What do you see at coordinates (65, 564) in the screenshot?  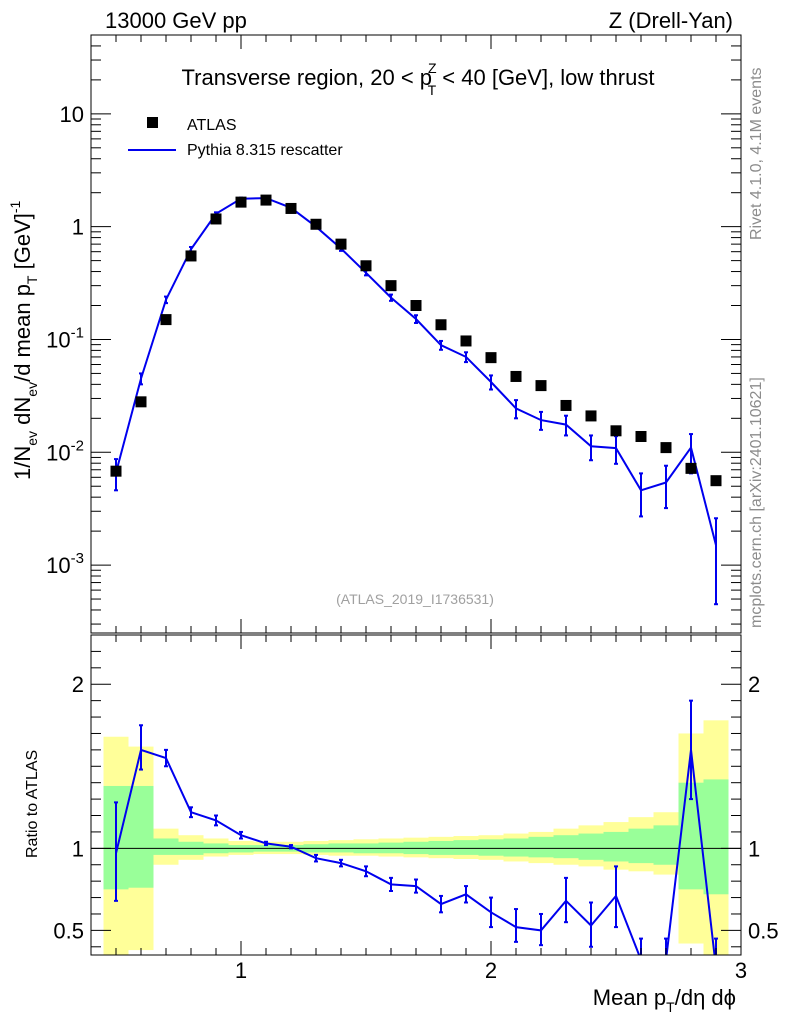 I see `main-y-tick-label: 10⁻³` at bounding box center [65, 564].